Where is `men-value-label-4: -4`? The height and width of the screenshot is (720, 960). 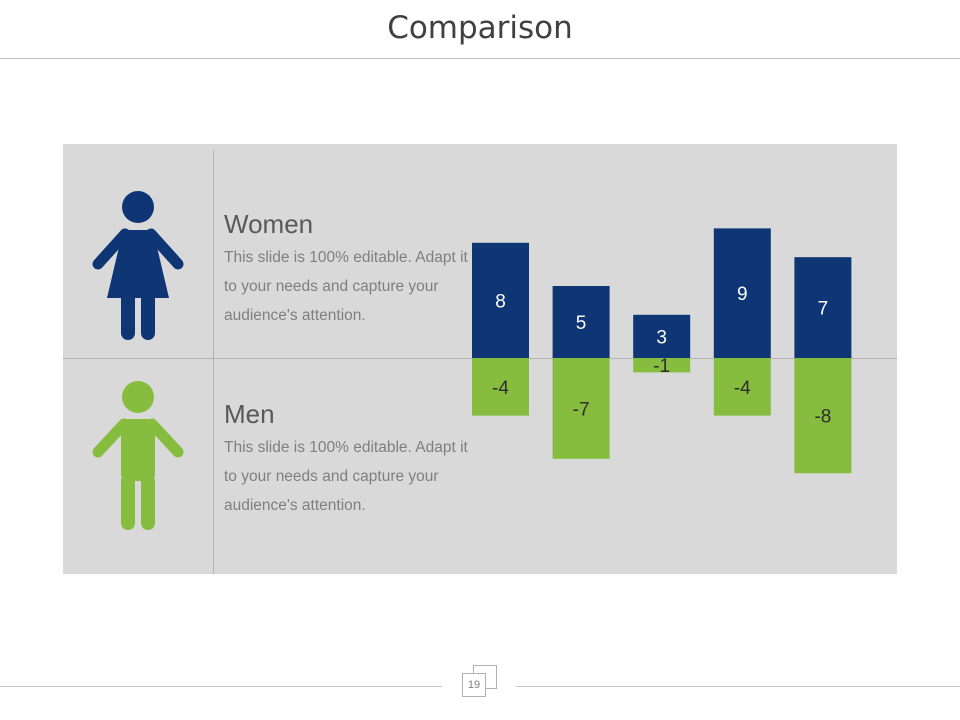 men-value-label-4: -4 is located at coordinates (742, 388).